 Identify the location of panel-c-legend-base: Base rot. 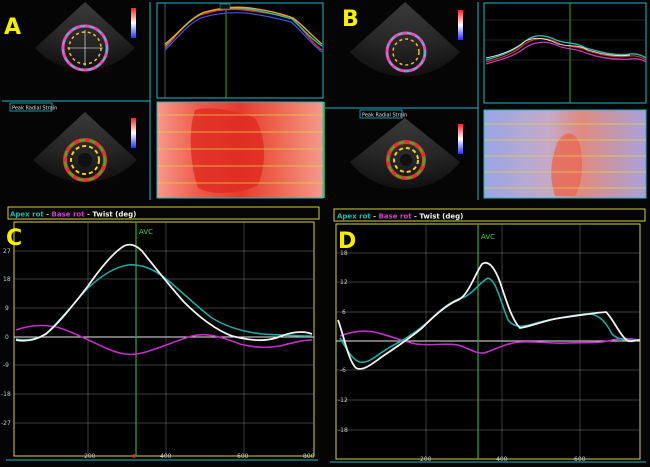
(69, 215).